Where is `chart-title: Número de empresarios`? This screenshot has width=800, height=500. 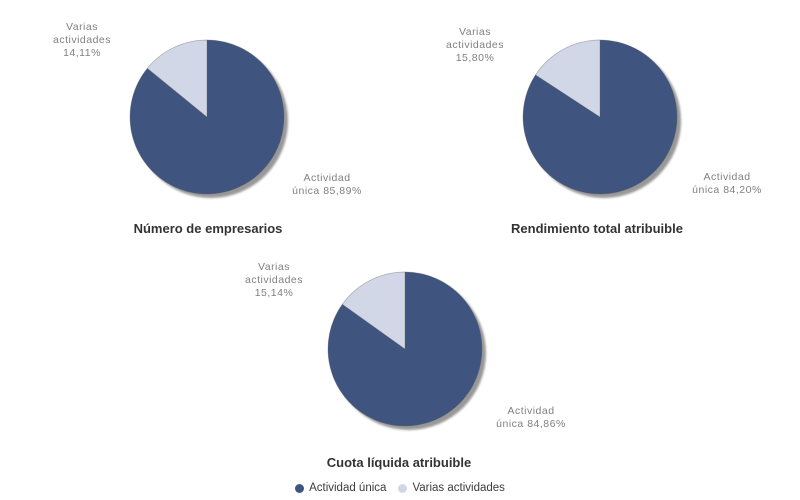
chart-title: Número de empresarios is located at coordinates (208, 228).